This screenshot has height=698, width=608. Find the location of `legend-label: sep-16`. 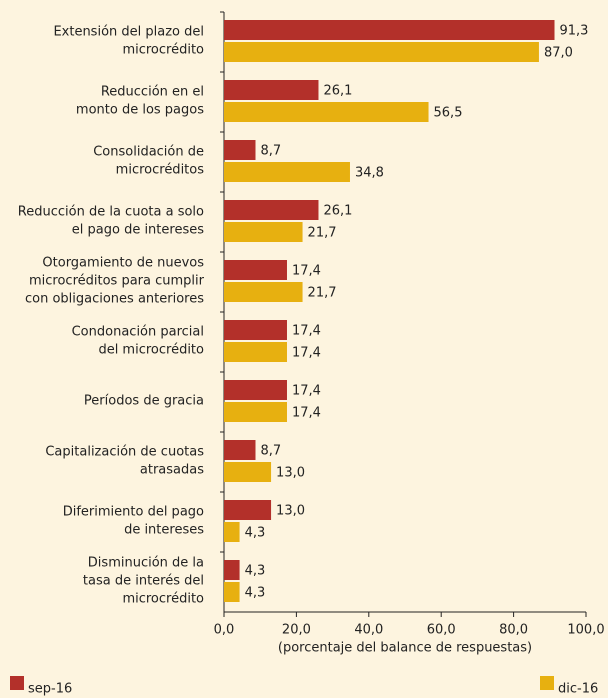

legend-label: sep-16 is located at coordinates (50, 689).